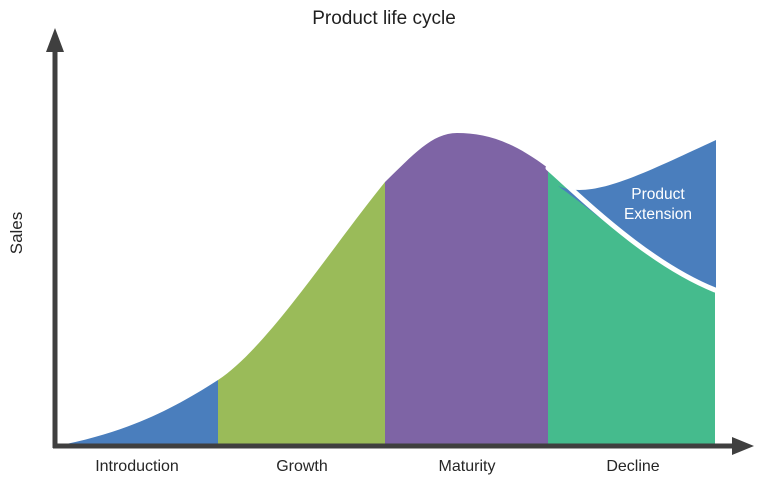 This screenshot has height=492, width=768. Describe the element at coordinates (466, 289) in the screenshot. I see `maturity-area` at that location.